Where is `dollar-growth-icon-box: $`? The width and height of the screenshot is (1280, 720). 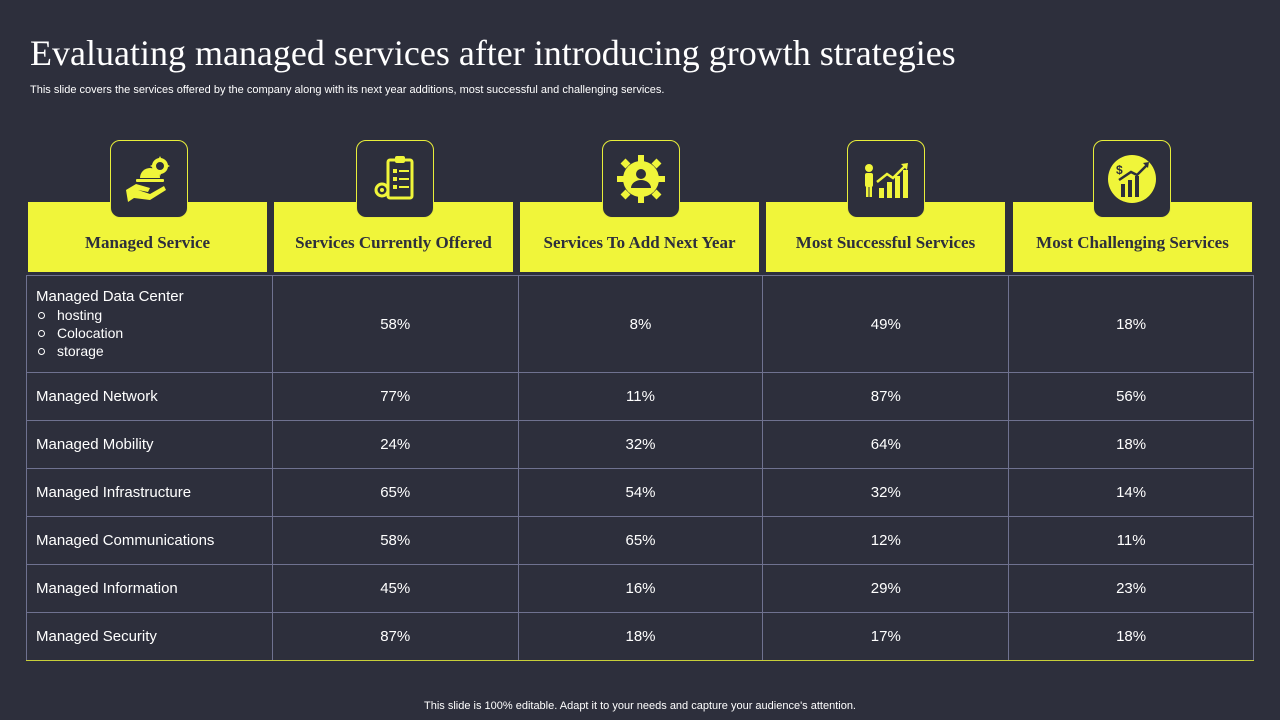 dollar-growth-icon-box: $ is located at coordinates (1132, 179).